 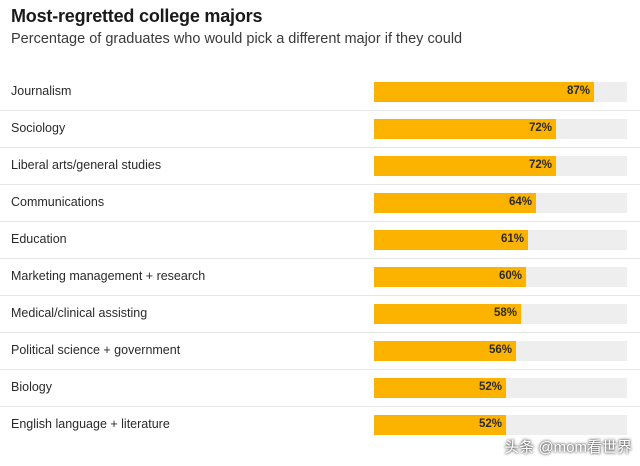 I want to click on bar-value-label: 56%, so click(x=500, y=350).